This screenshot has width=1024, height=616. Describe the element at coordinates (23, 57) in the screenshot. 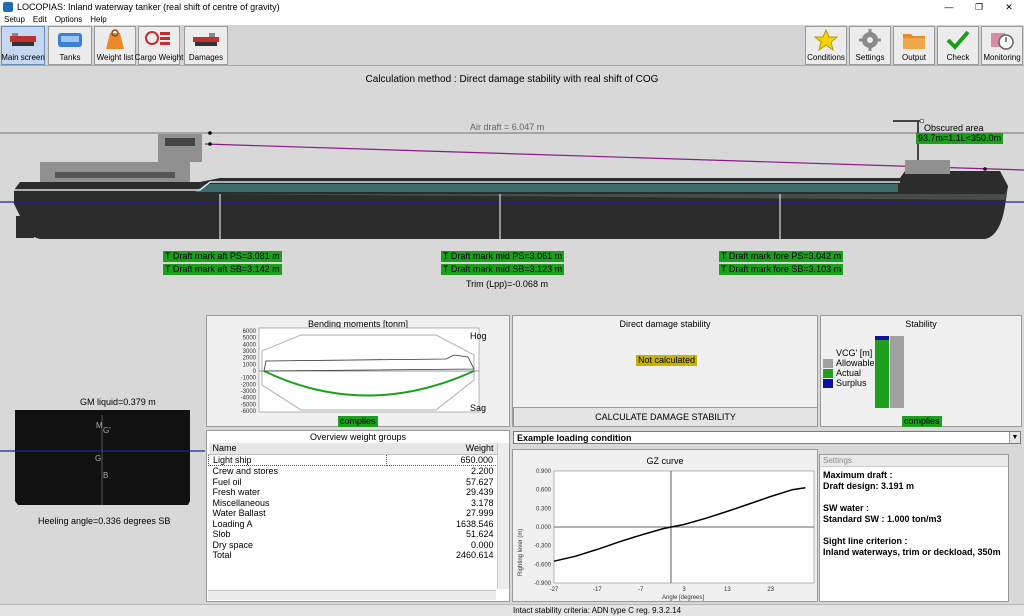

I see `main-screen-label: Main screen` at that location.